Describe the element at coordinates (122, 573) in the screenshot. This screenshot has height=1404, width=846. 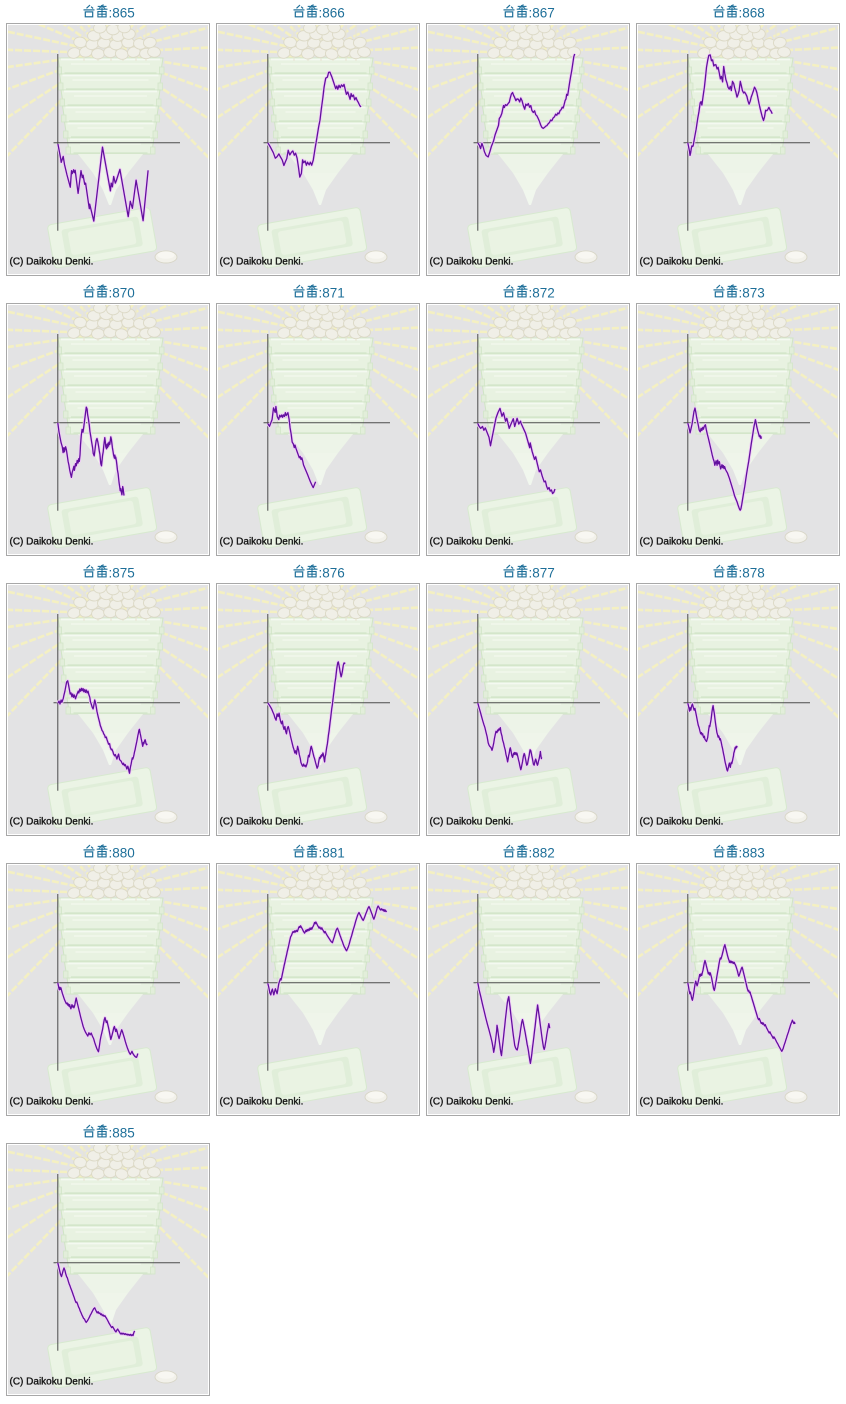
I see `svg-text: :875` at that location.